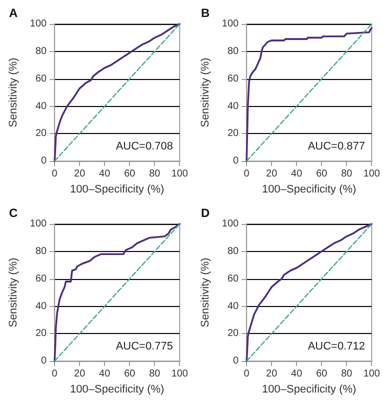  What do you see at coordinates (337, 146) in the screenshot?
I see `annotation: AUC=0.877` at bounding box center [337, 146].